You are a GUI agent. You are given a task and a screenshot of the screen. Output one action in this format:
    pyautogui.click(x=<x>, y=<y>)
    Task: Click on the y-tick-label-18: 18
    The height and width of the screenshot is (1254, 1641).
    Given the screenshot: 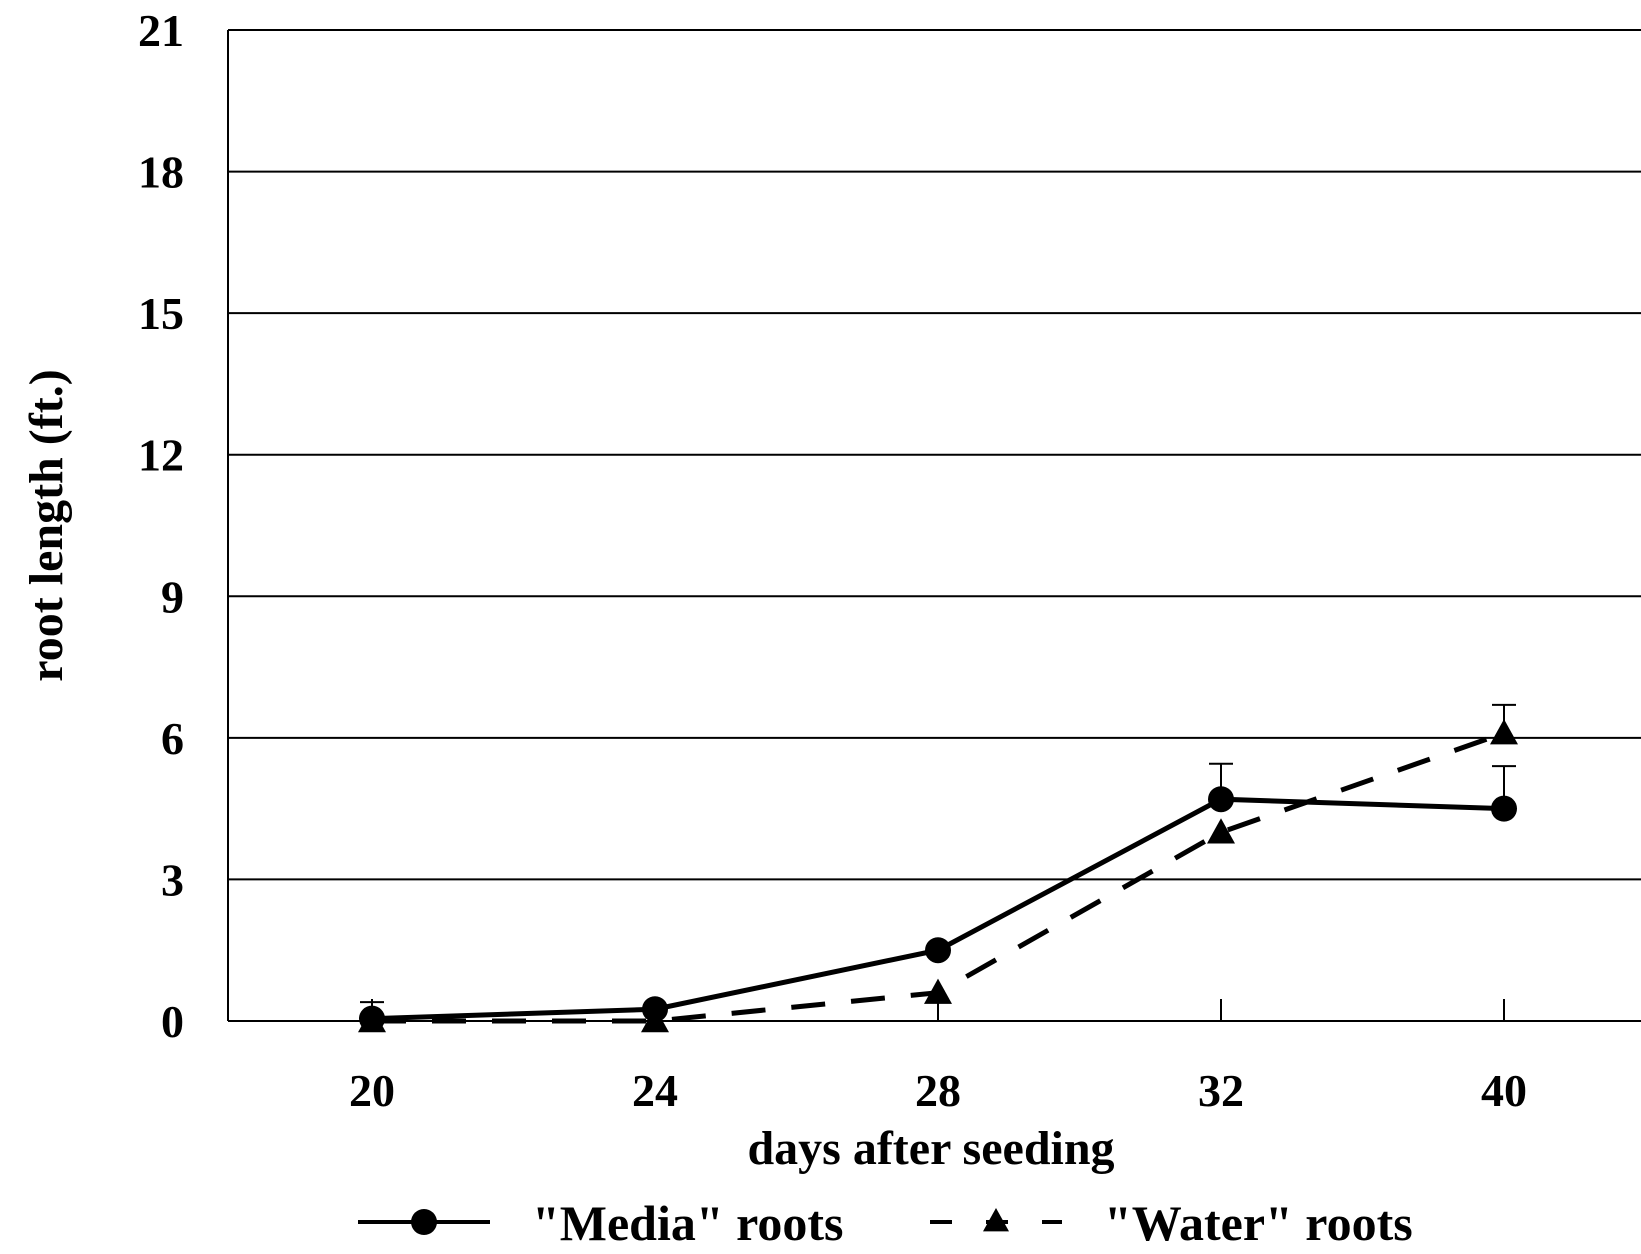 What is the action you would take?
    pyautogui.click(x=161, y=172)
    